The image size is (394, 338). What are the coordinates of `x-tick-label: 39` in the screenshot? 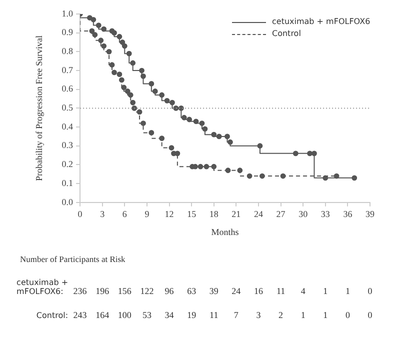 It's located at (370, 214).